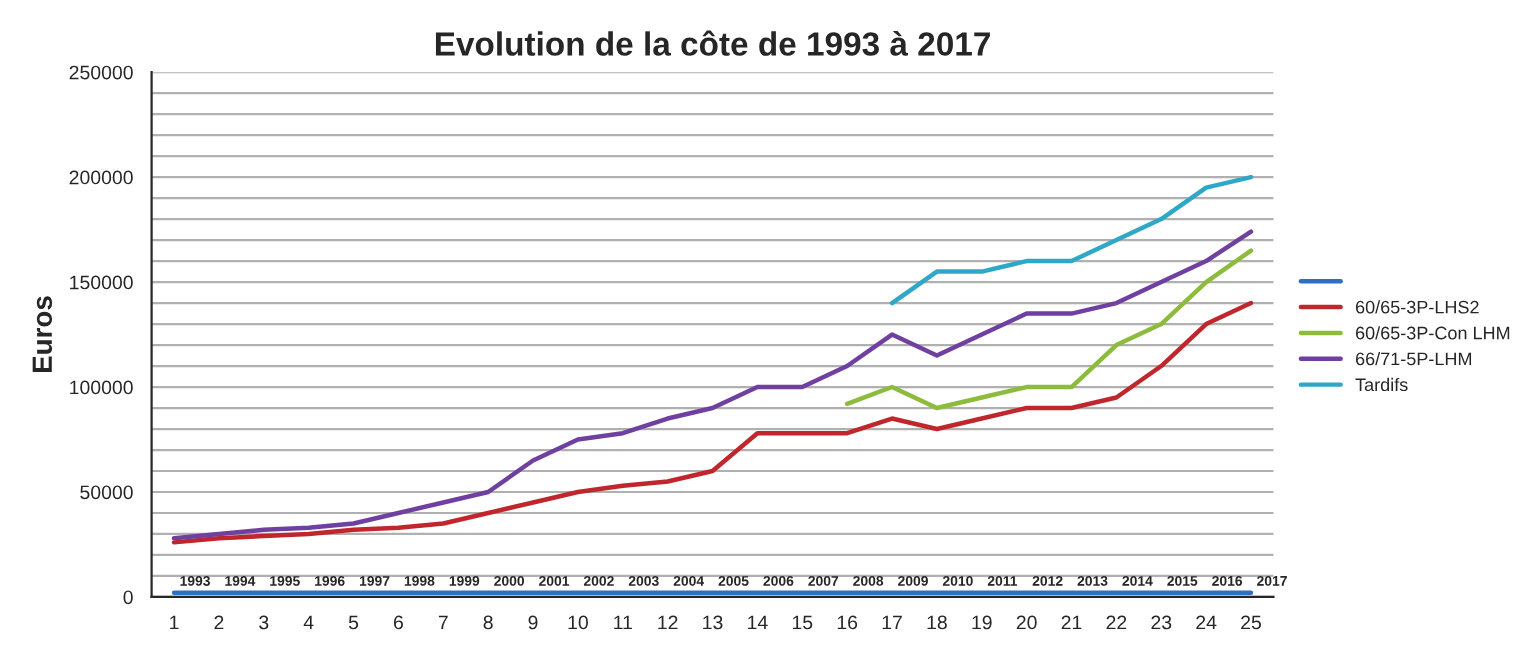 The image size is (1516, 656). Describe the element at coordinates (174, 622) in the screenshot. I see `x-tick-label: 1` at that location.